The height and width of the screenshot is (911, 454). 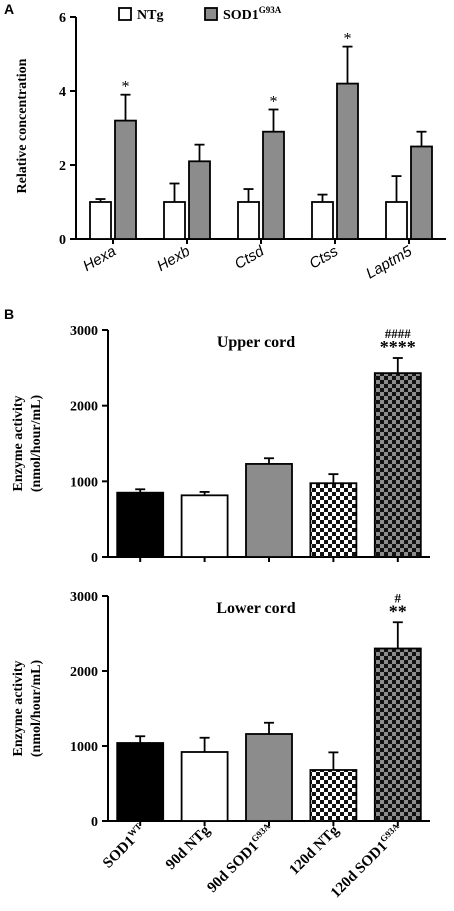 What do you see at coordinates (250, 257) in the screenshot?
I see `panel-a-x-tick-label: Ctsd` at bounding box center [250, 257].